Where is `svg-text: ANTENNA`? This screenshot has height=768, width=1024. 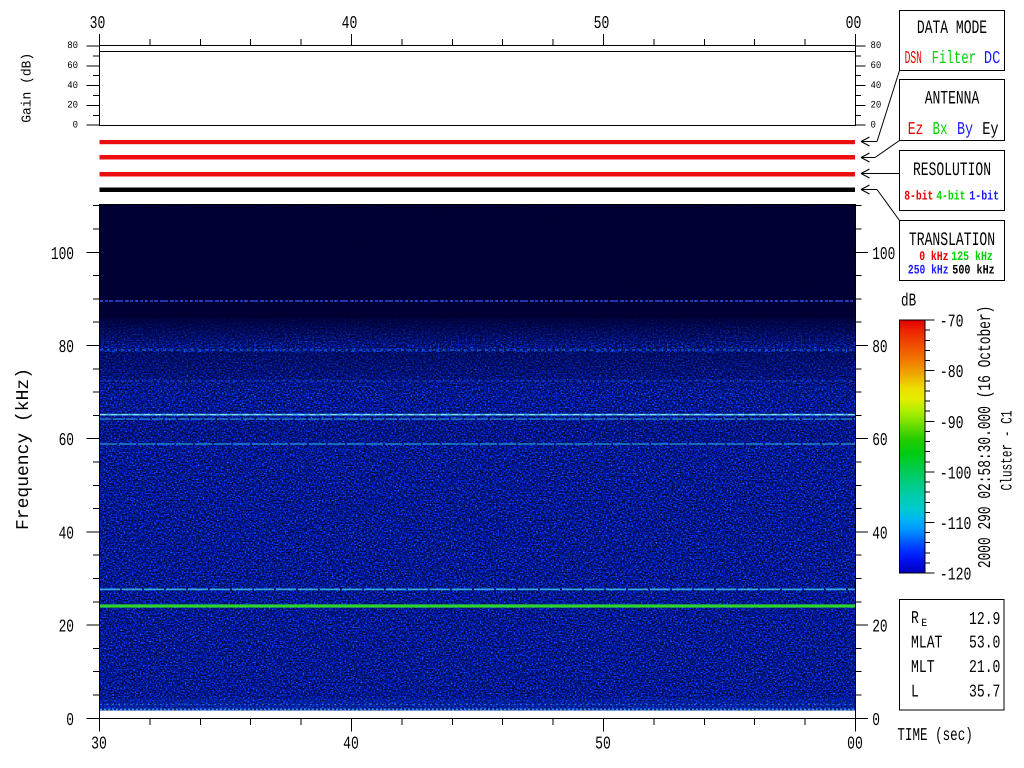 svg-text: ANTENNA is located at coordinates (952, 98).